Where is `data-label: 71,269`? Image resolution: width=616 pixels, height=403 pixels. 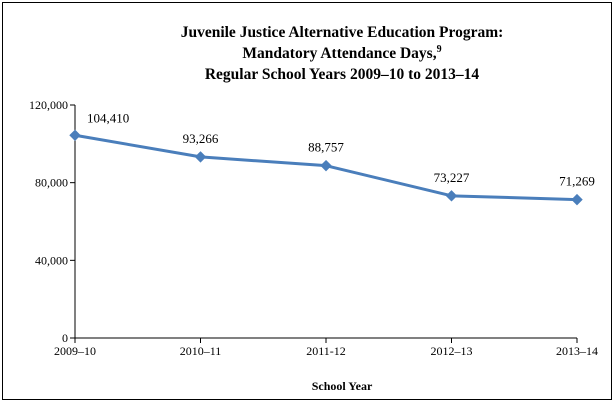 data-label: 71,269 is located at coordinates (577, 181).